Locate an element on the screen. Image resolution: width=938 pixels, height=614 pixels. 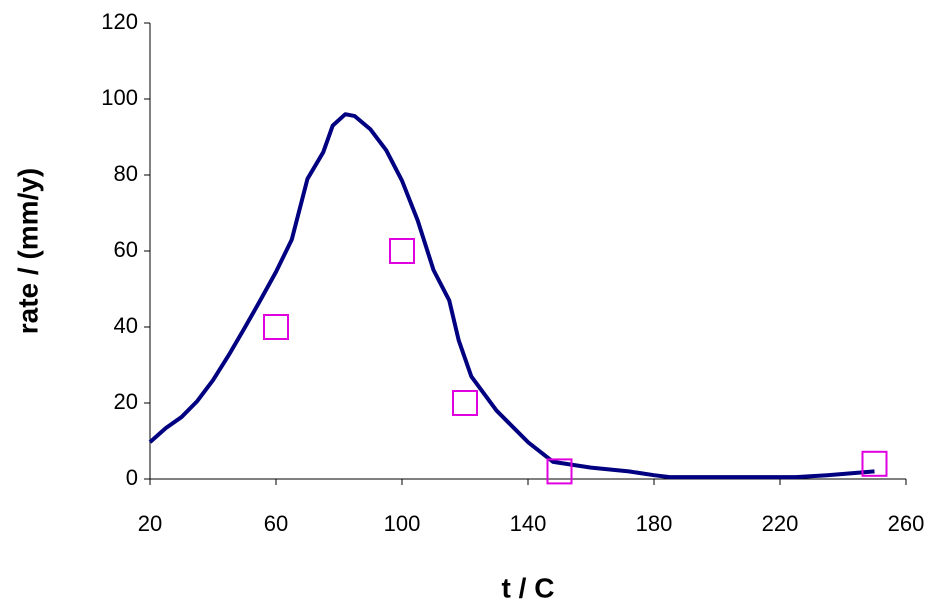
x-tick-label: 60 is located at coordinates (276, 523).